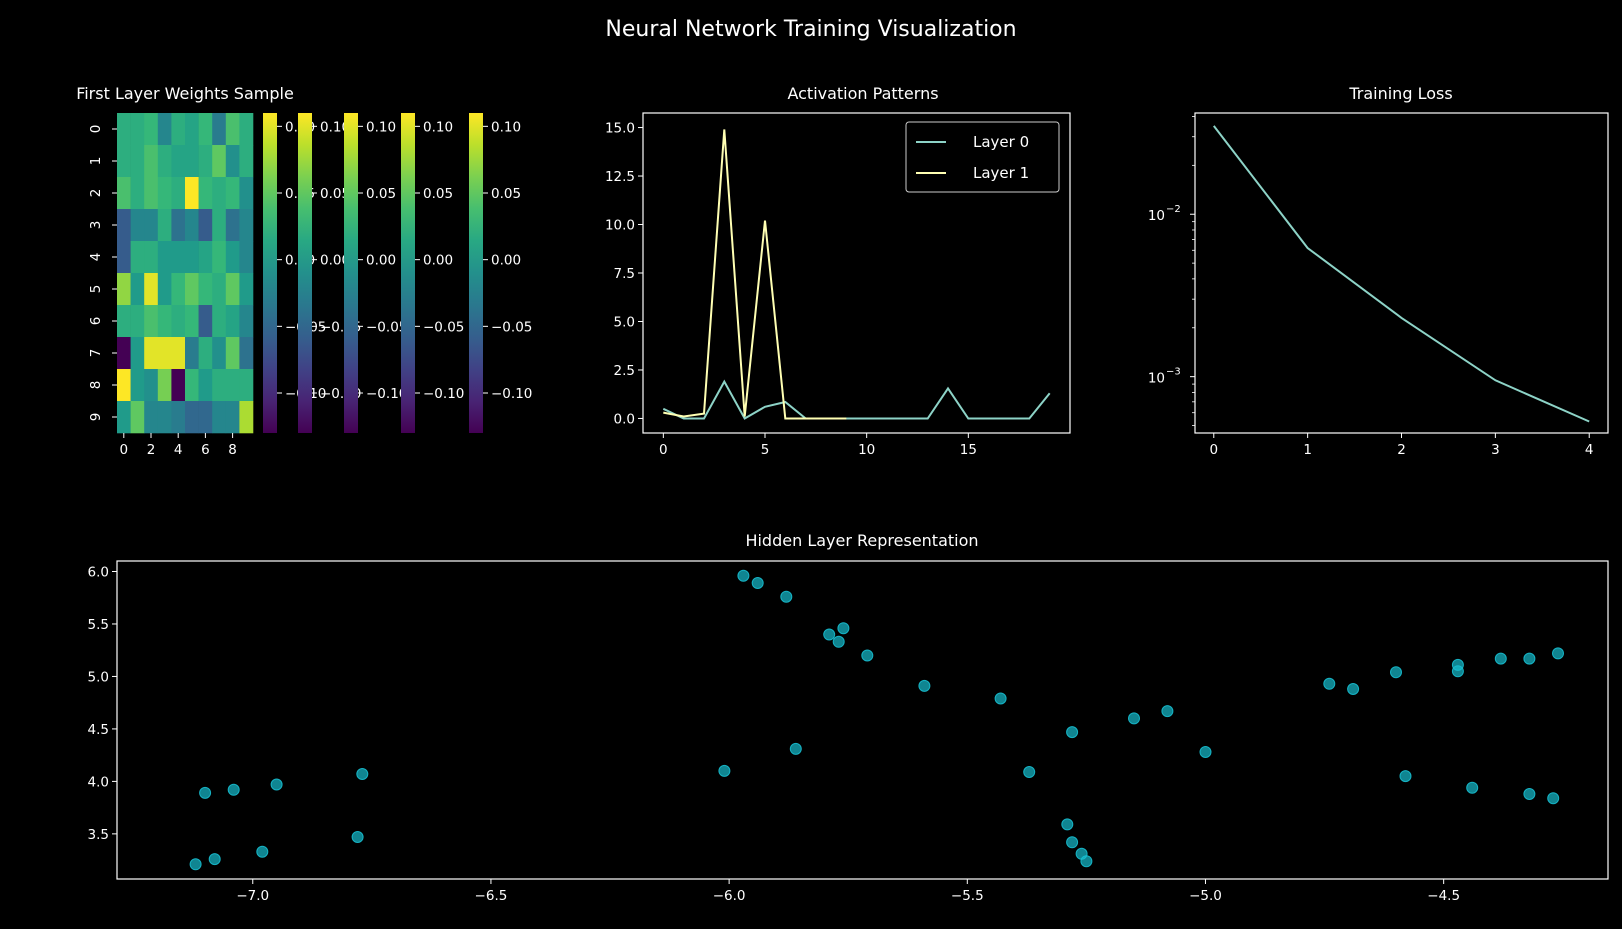 The height and width of the screenshot is (929, 1622). Describe the element at coordinates (151, 450) in the screenshot. I see `heatmap-xtick-label: 2` at that location.